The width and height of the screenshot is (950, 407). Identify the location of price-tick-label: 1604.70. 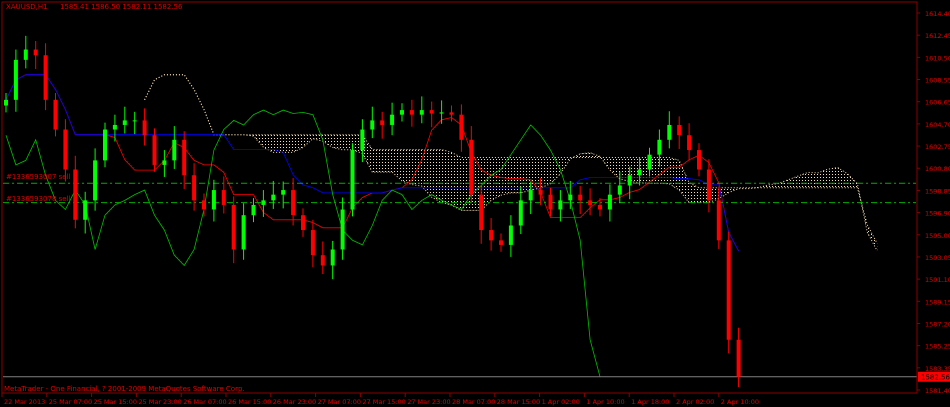
(937, 125).